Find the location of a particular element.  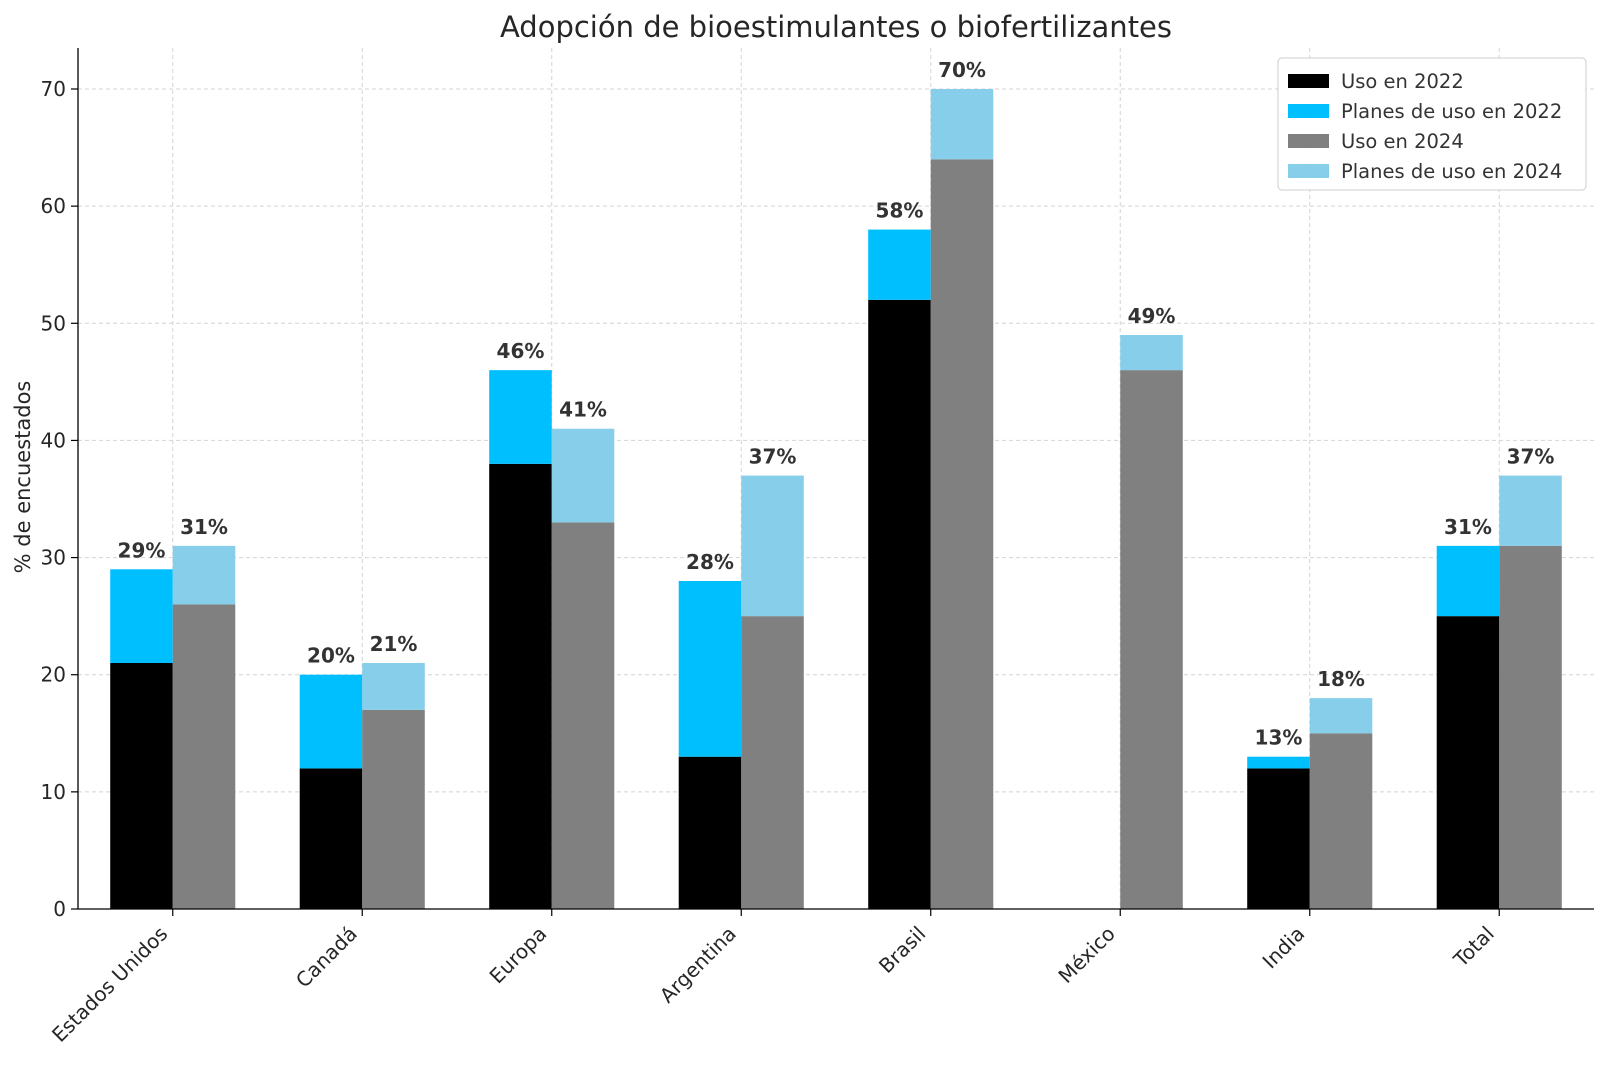

legend-label-planes-de-uso-en-2022: Planes de uso en 2022 is located at coordinates (1451, 111).